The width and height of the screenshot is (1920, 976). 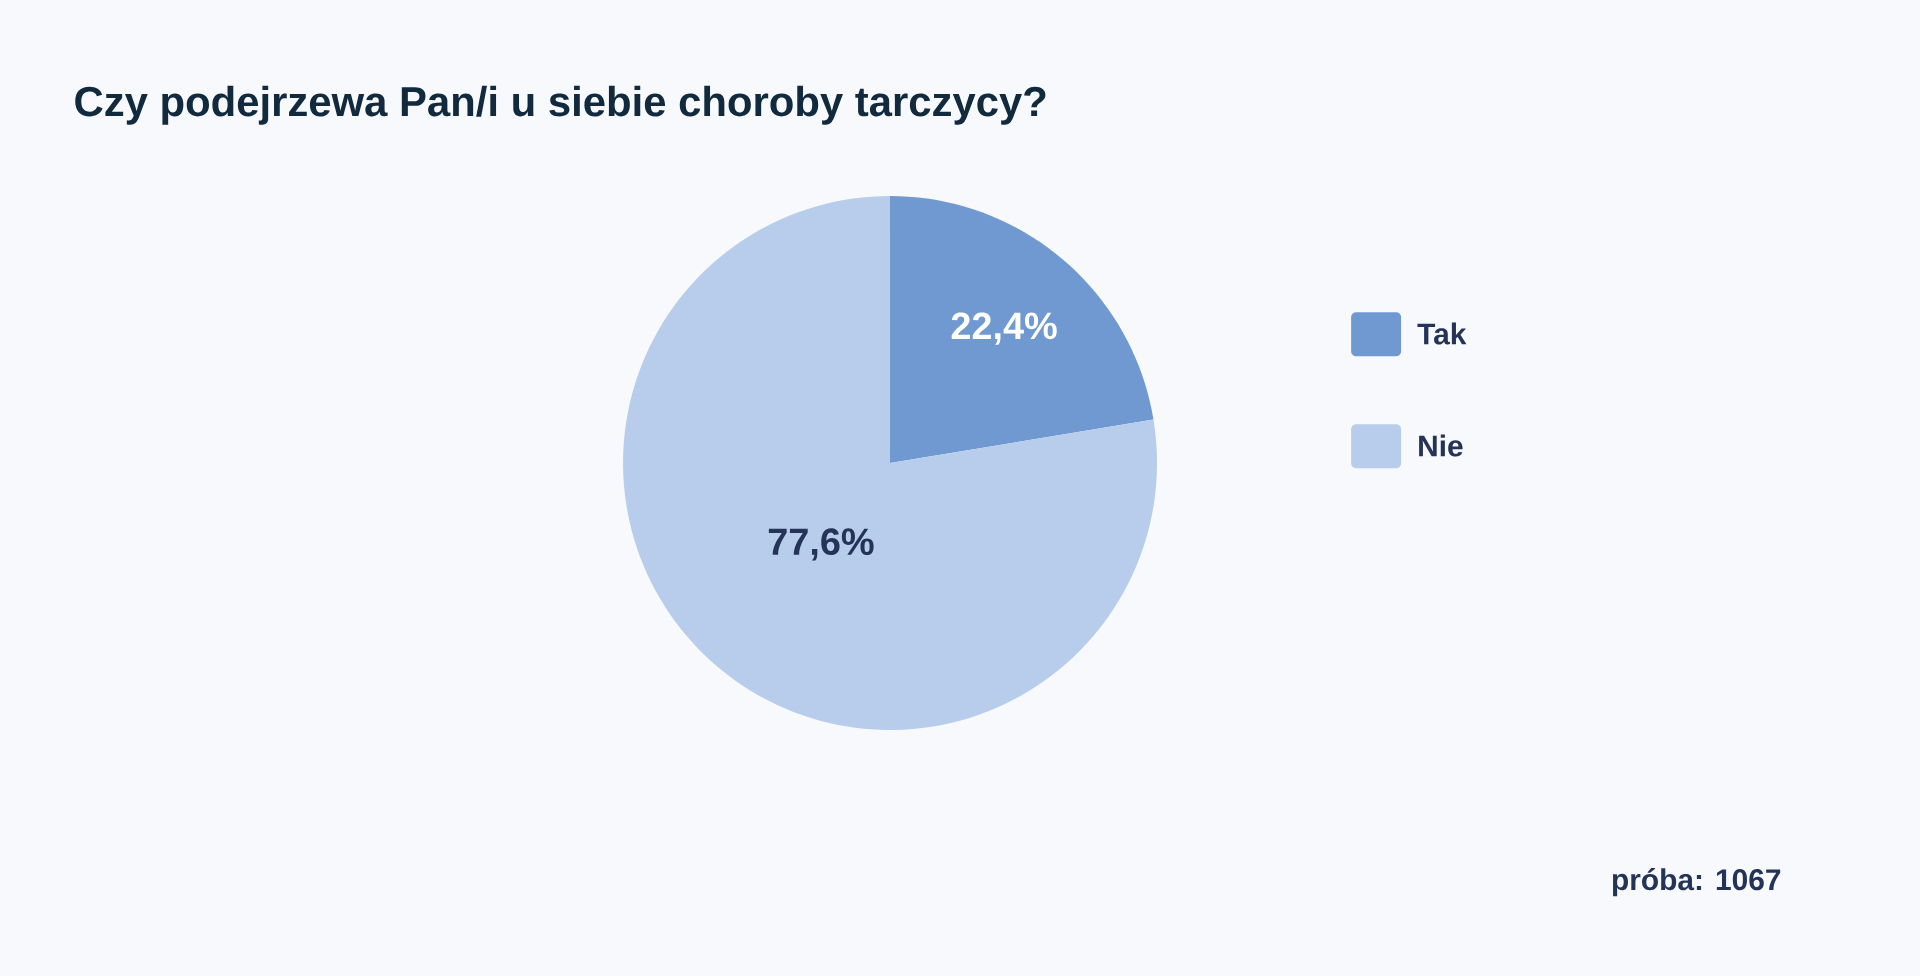 I want to click on data-label: 77,6%, so click(x=821, y=544).